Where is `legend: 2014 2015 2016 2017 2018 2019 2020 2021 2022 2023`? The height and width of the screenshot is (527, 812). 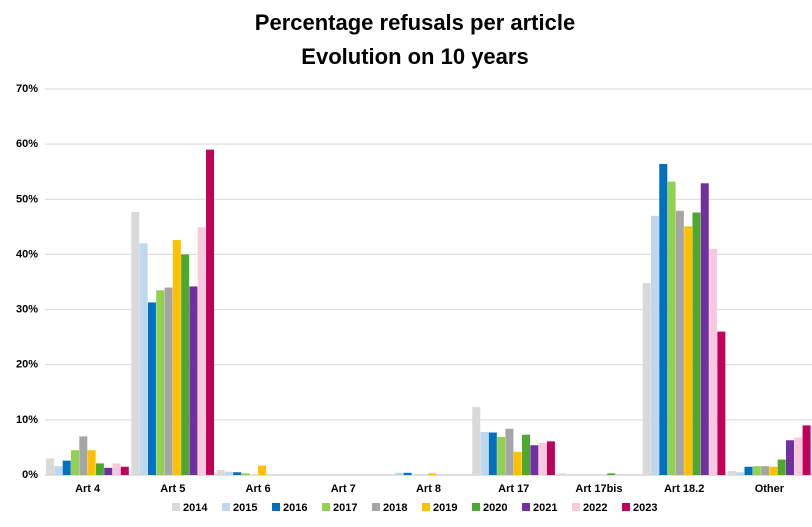 legend: 2014 2015 2016 2017 2018 2019 2020 2021 2022 2023 is located at coordinates (414, 508).